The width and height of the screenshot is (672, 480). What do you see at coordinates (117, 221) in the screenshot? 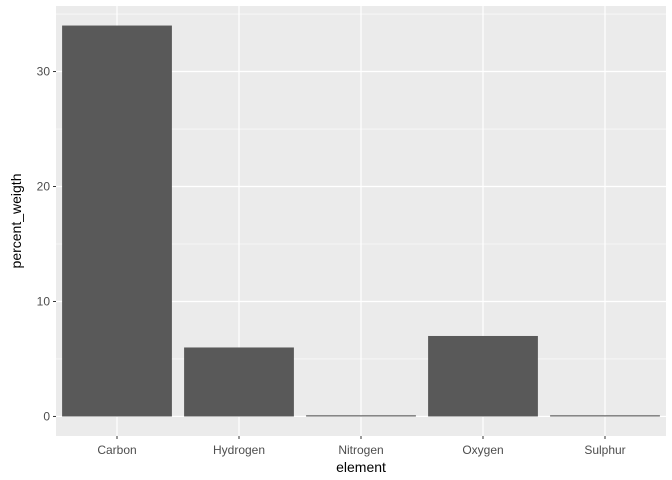
I see `bar-carbon` at bounding box center [117, 221].